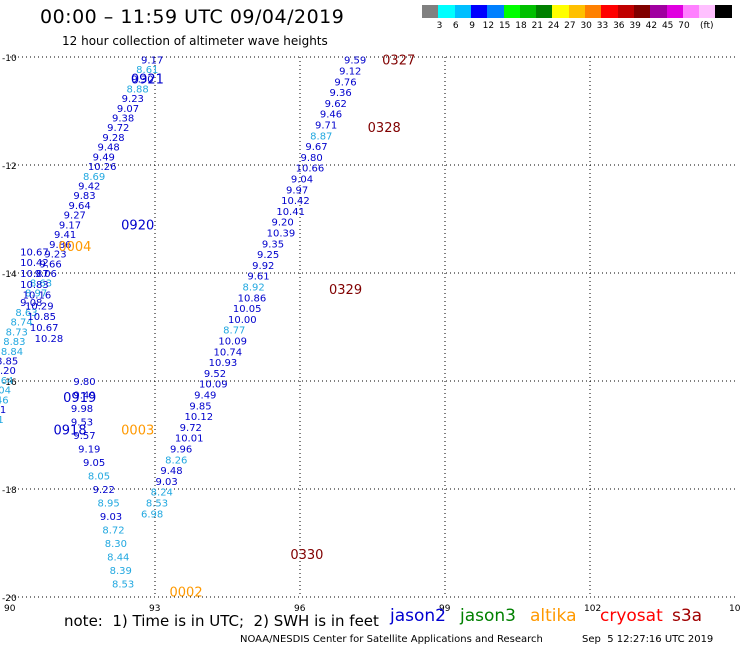 This screenshot has height=650, width=740. What do you see at coordinates (9, 361) in the screenshot?
I see `wave-height-value: 8.85` at bounding box center [9, 361].